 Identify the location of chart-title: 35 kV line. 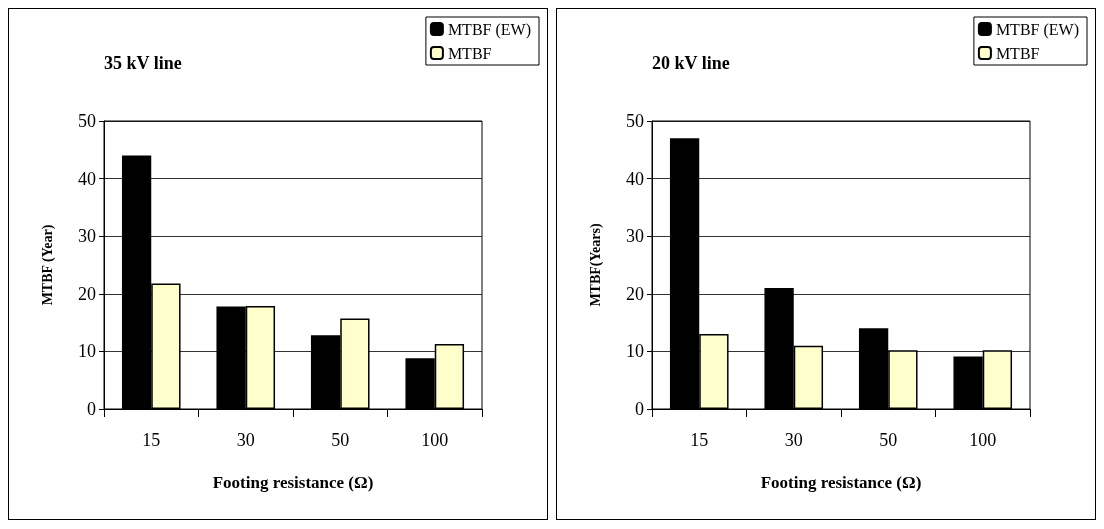
(143, 63).